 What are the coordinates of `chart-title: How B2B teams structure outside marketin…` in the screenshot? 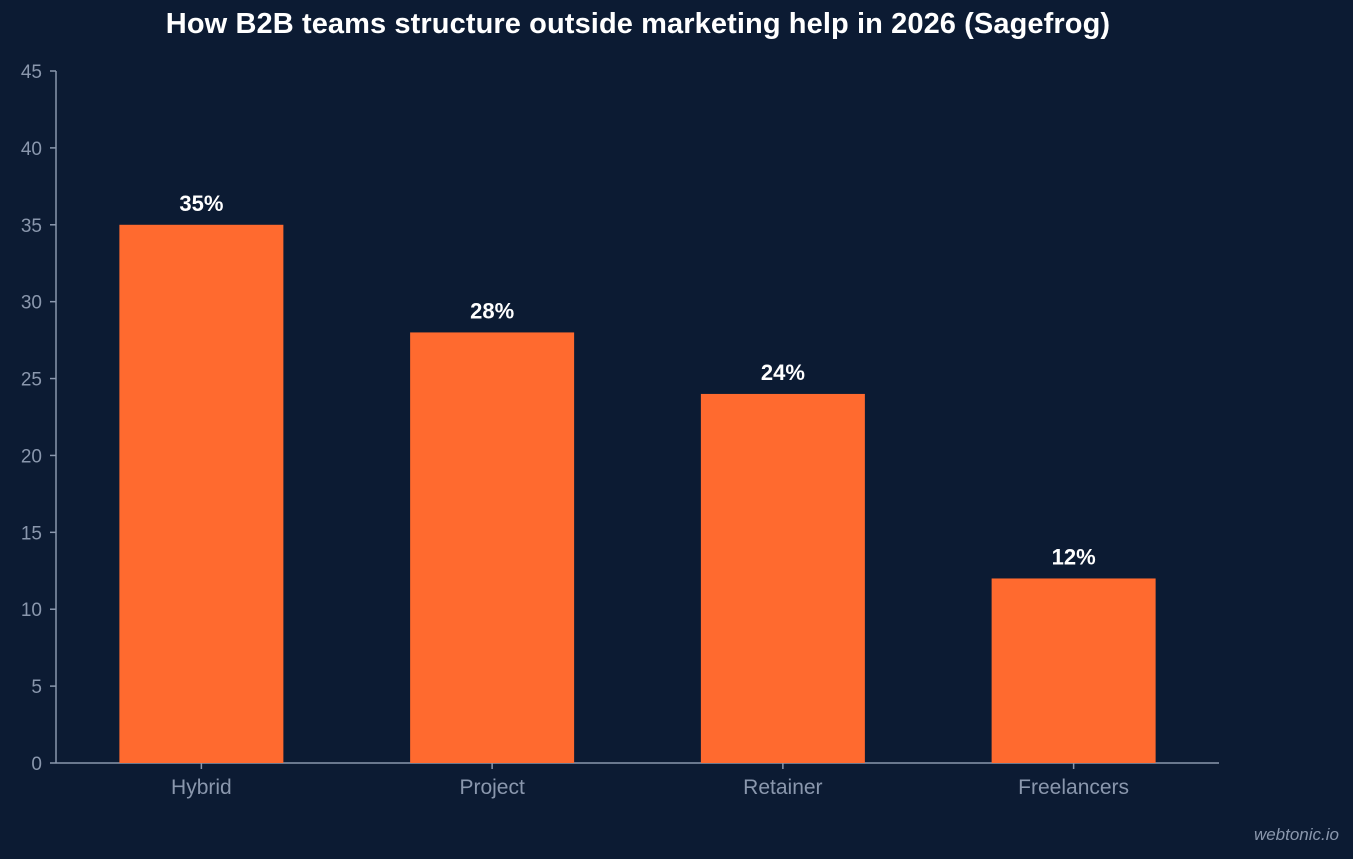 It's located at (638, 24).